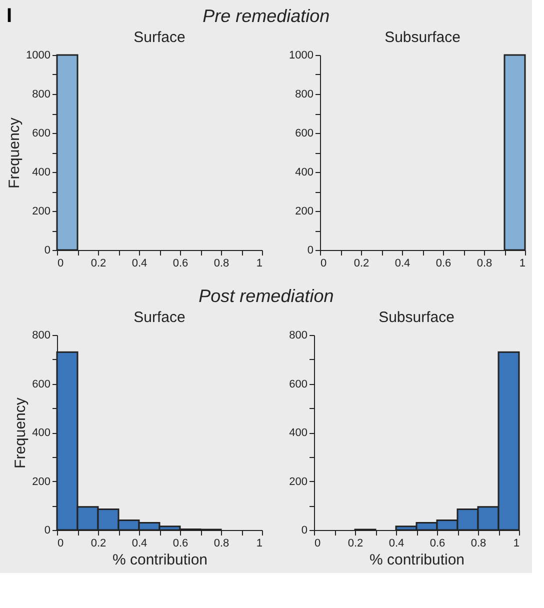  What do you see at coordinates (266, 296) in the screenshot?
I see `chart-title: Post remediation` at bounding box center [266, 296].